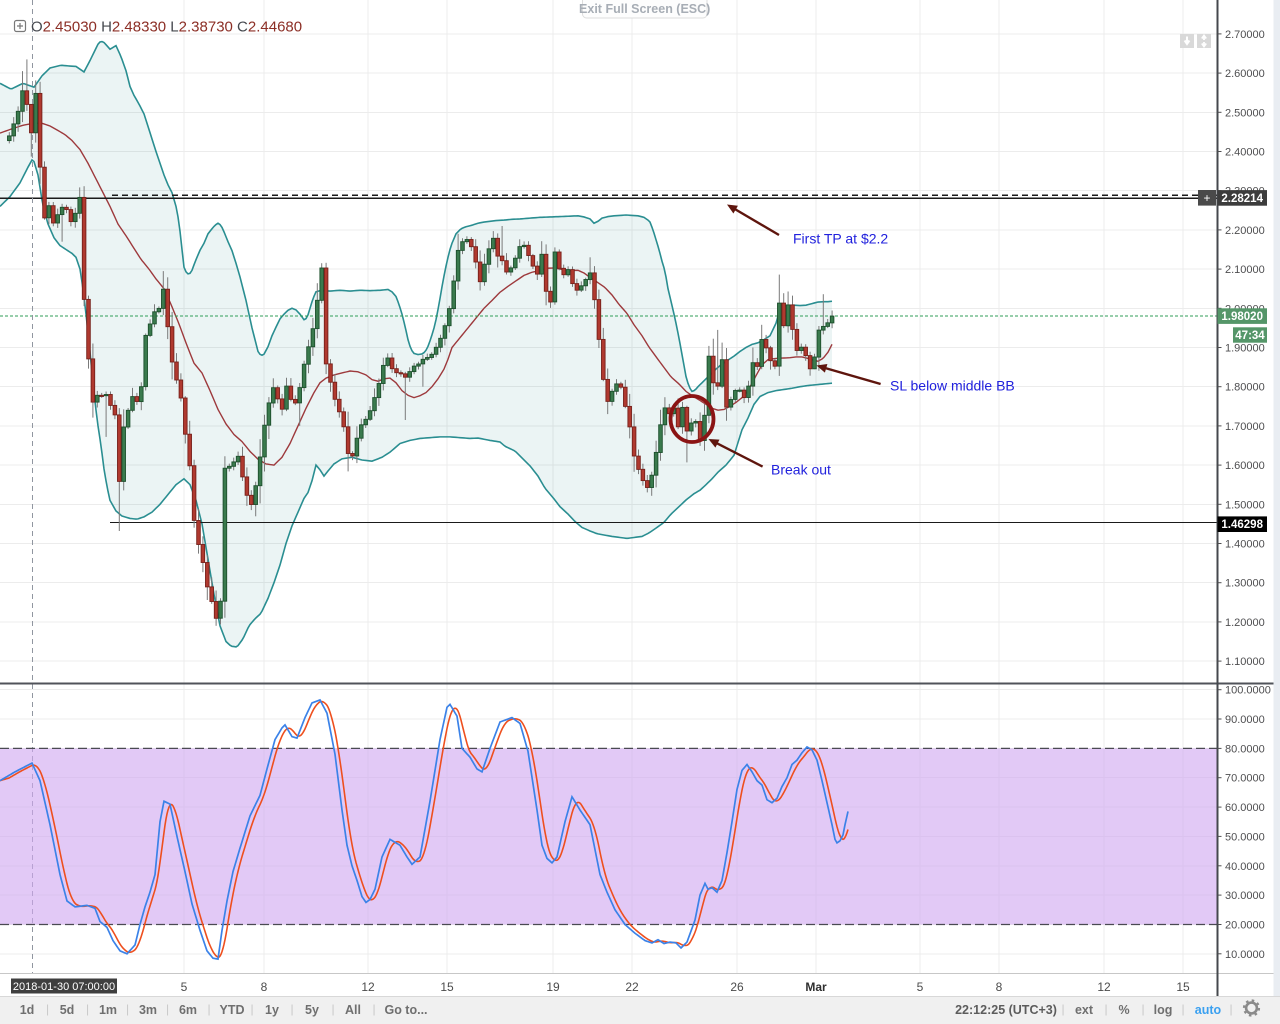  I want to click on svg-text: 2.70000, so click(1245, 35).